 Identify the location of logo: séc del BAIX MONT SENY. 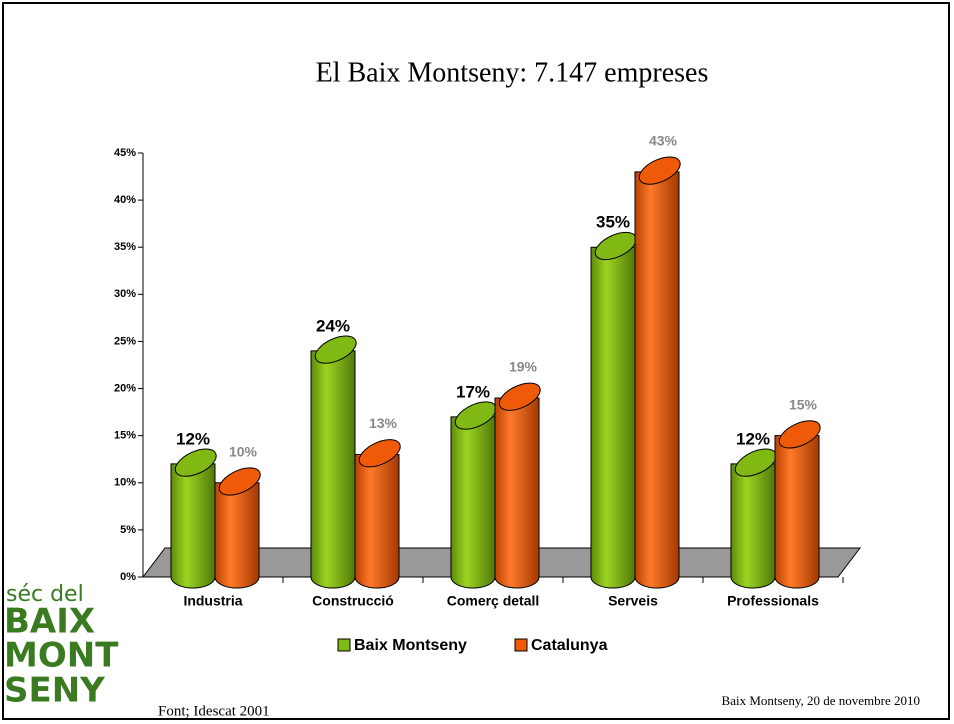
(61, 646).